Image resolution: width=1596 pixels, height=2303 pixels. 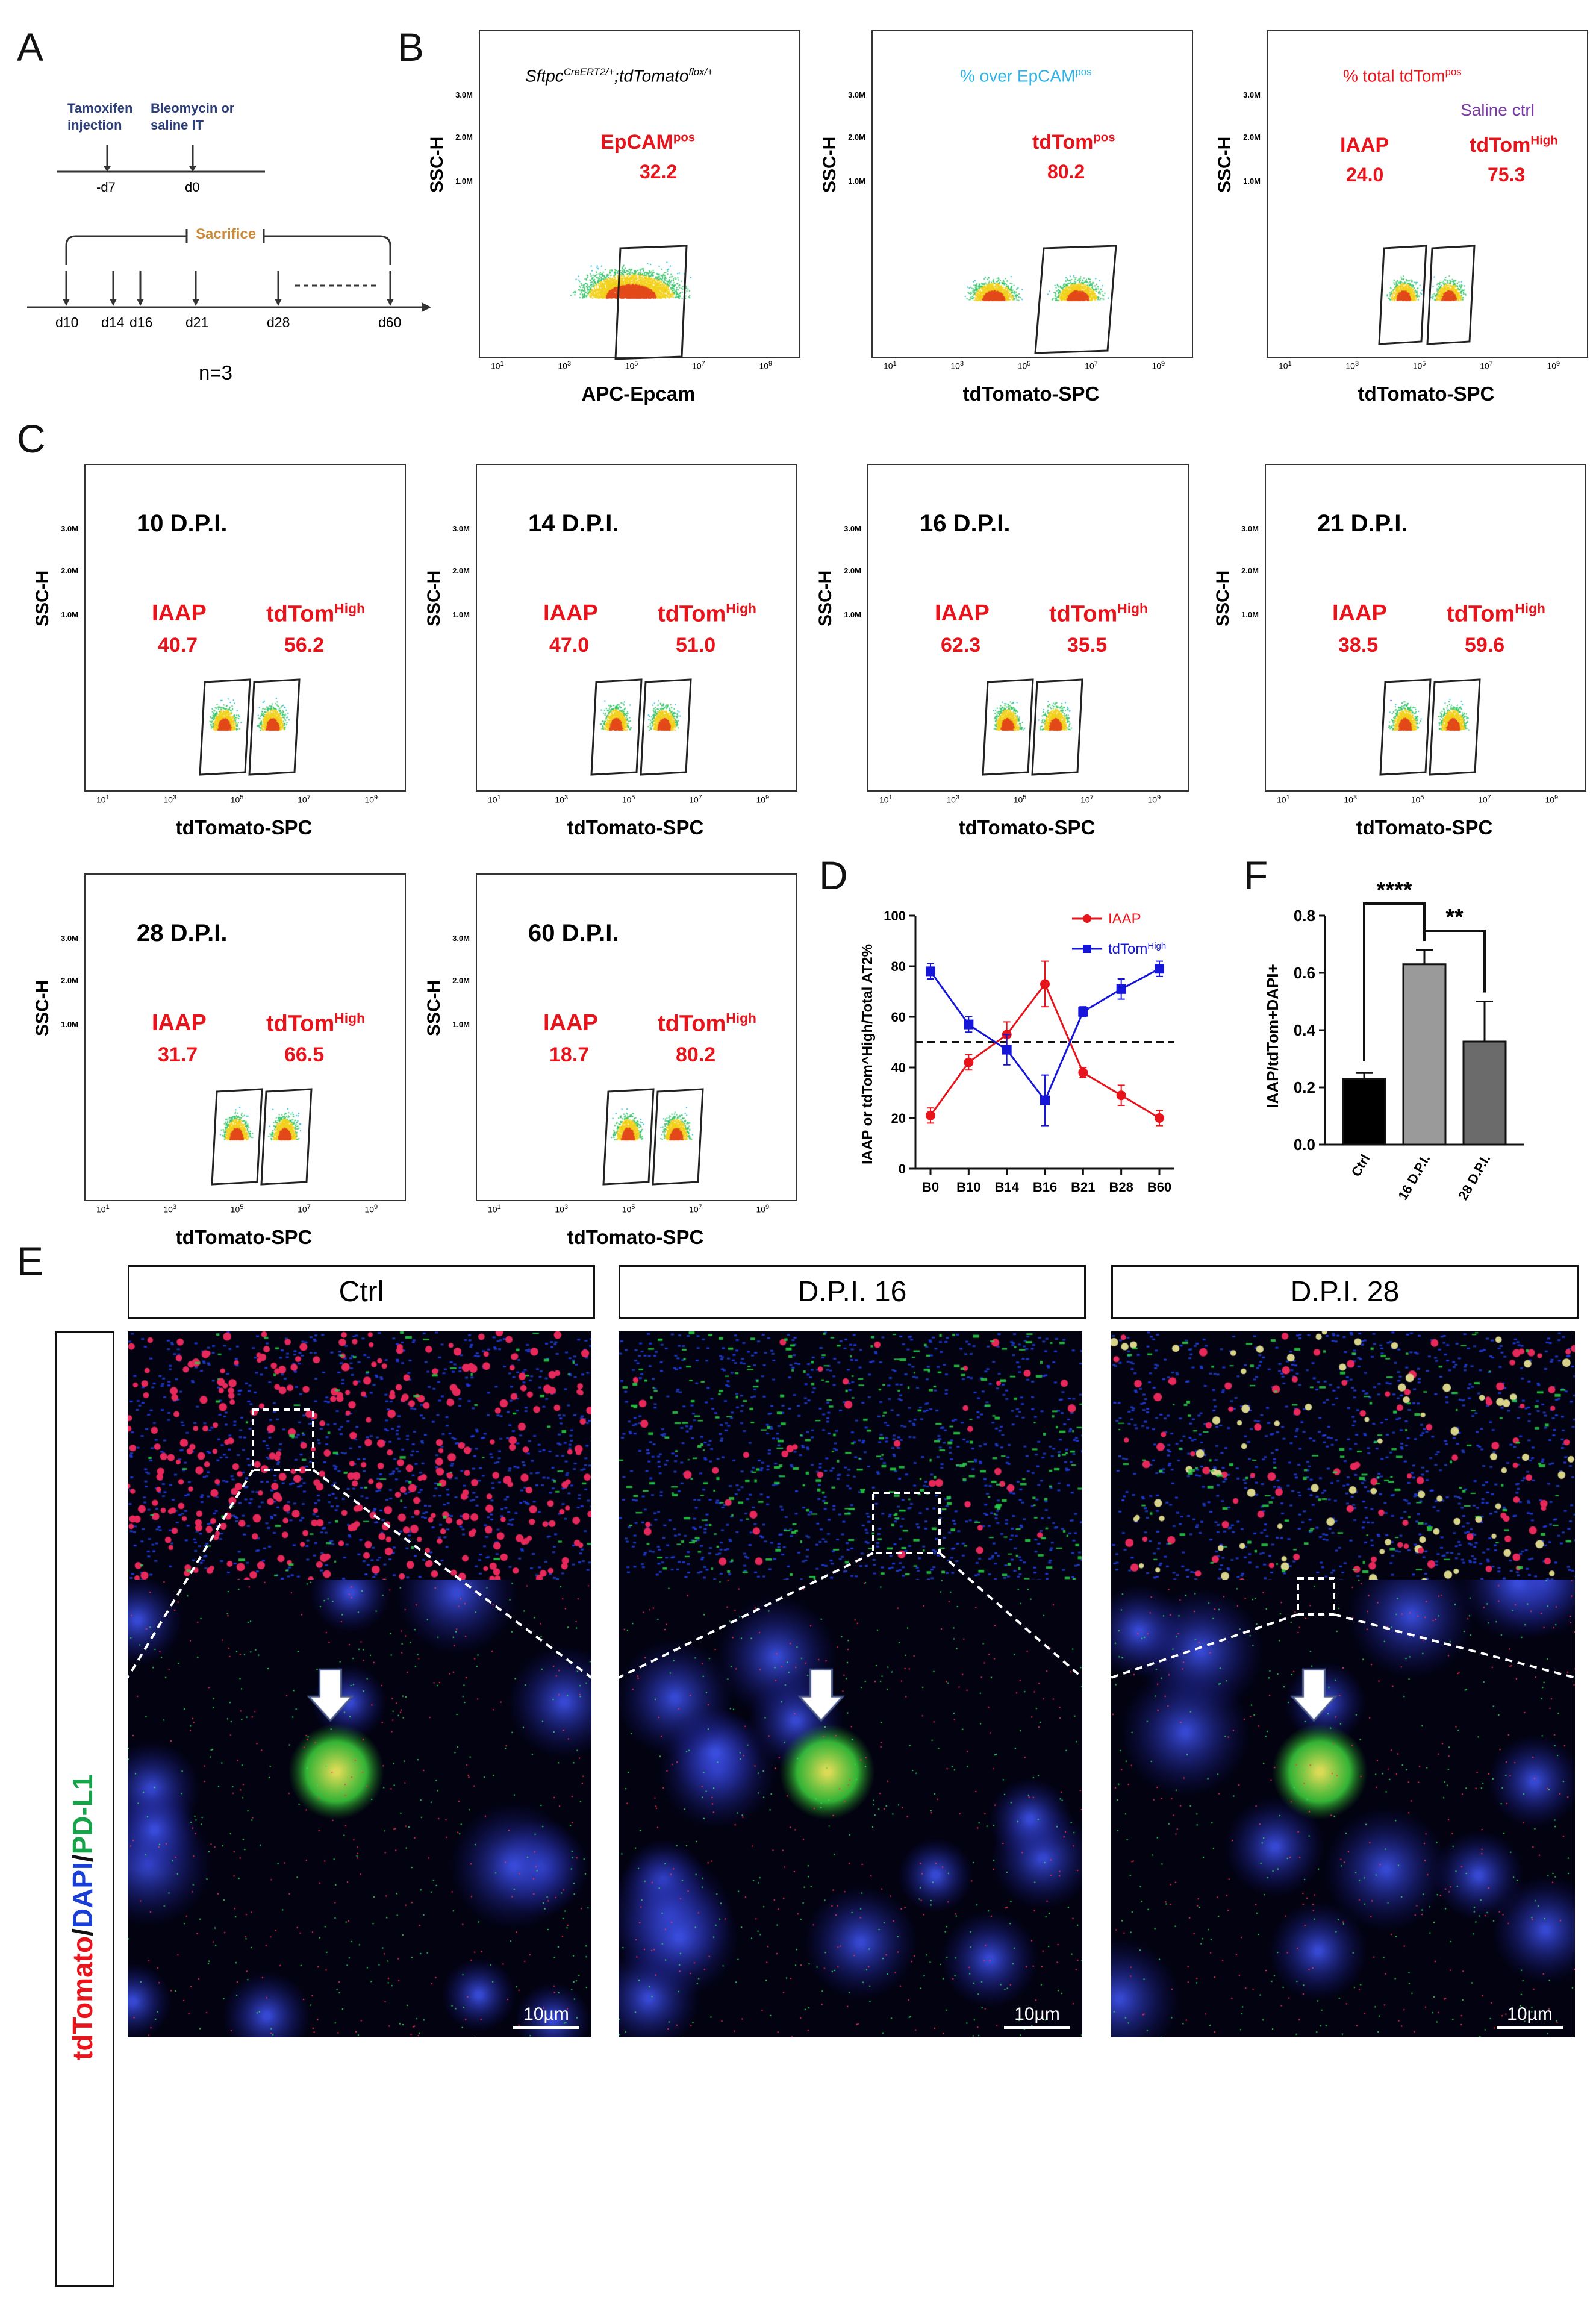 What do you see at coordinates (1020, 799) in the screenshot?
I see `x-tick-label: 10⁵` at bounding box center [1020, 799].